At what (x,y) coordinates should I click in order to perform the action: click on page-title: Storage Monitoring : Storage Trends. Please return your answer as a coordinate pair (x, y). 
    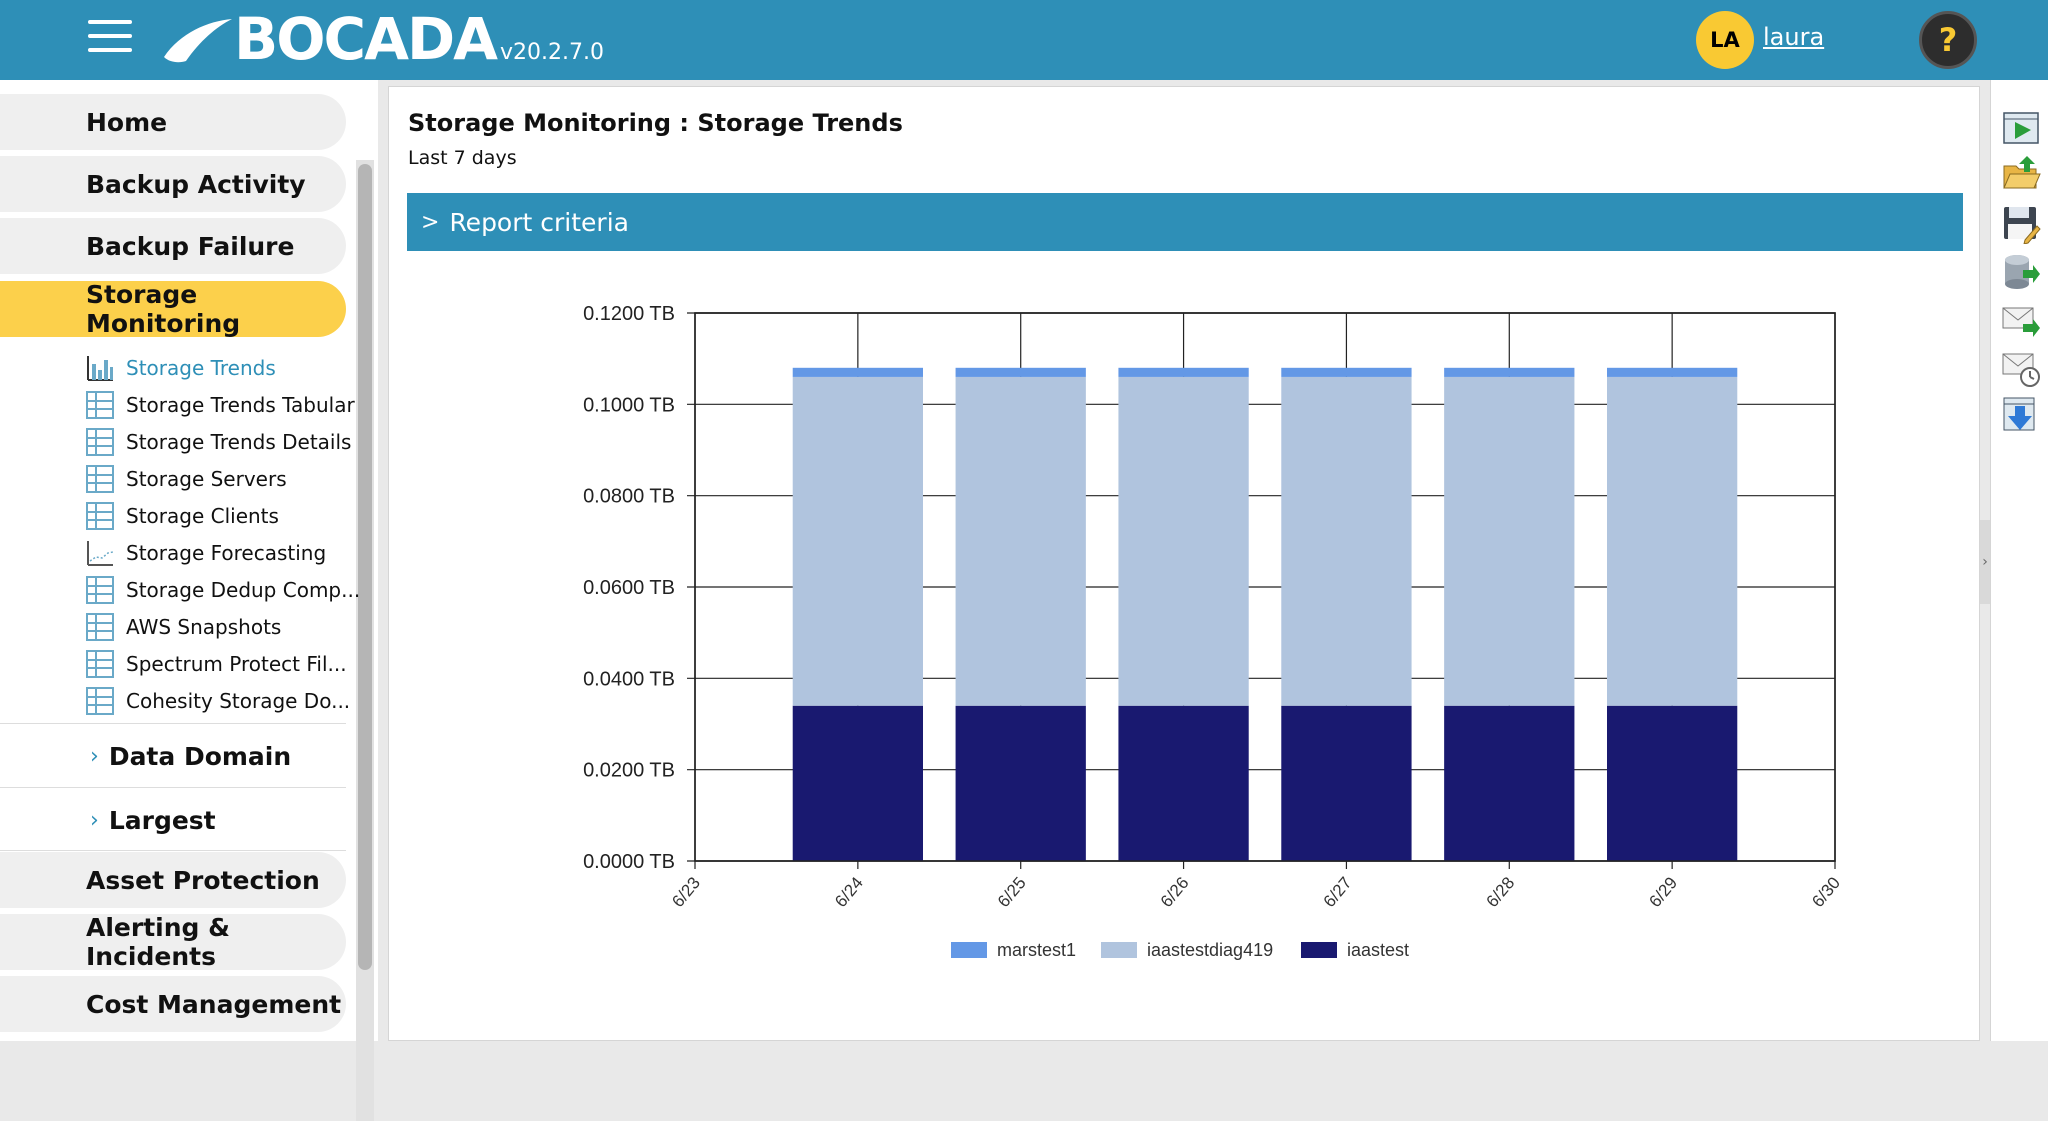
    Looking at the image, I should click on (655, 123).